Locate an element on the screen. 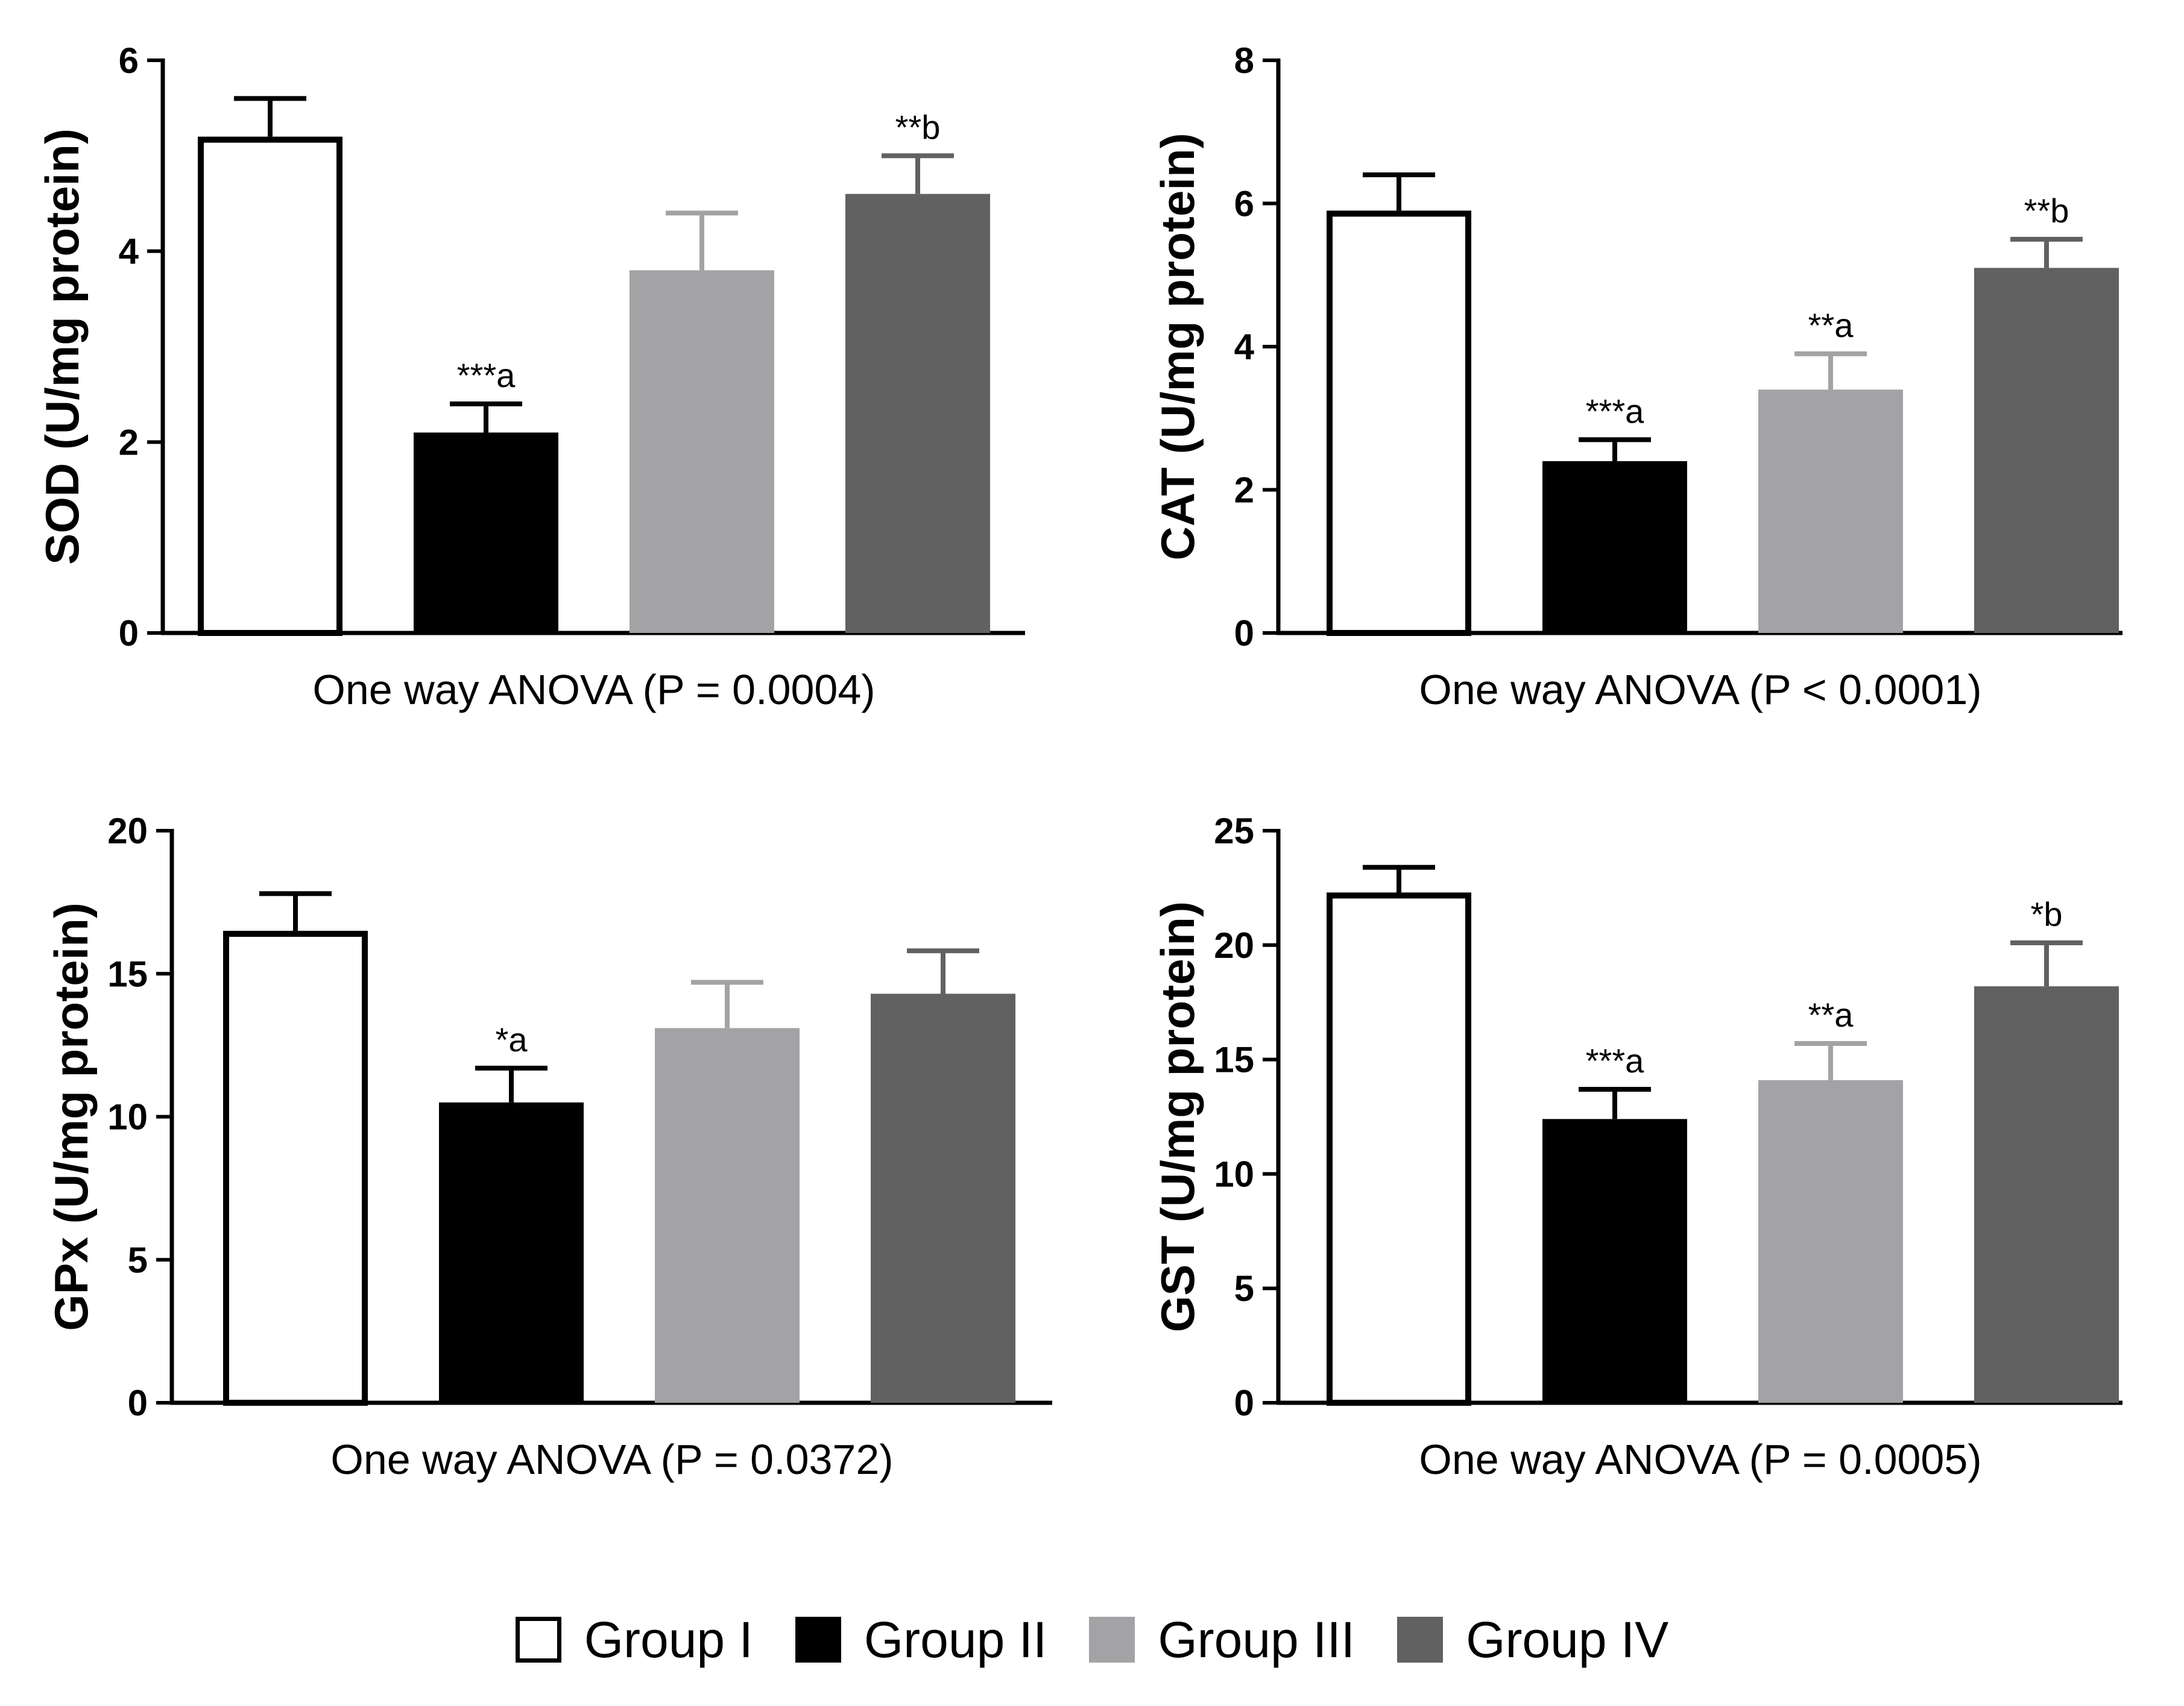 The image size is (2184, 1706). gst-y-tick-label: 5 is located at coordinates (1244, 1288).